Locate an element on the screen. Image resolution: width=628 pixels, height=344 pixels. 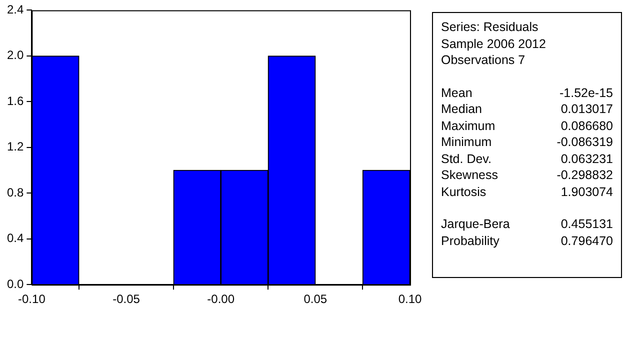
text: Maximum 0.086680 is located at coordinates (527, 125).